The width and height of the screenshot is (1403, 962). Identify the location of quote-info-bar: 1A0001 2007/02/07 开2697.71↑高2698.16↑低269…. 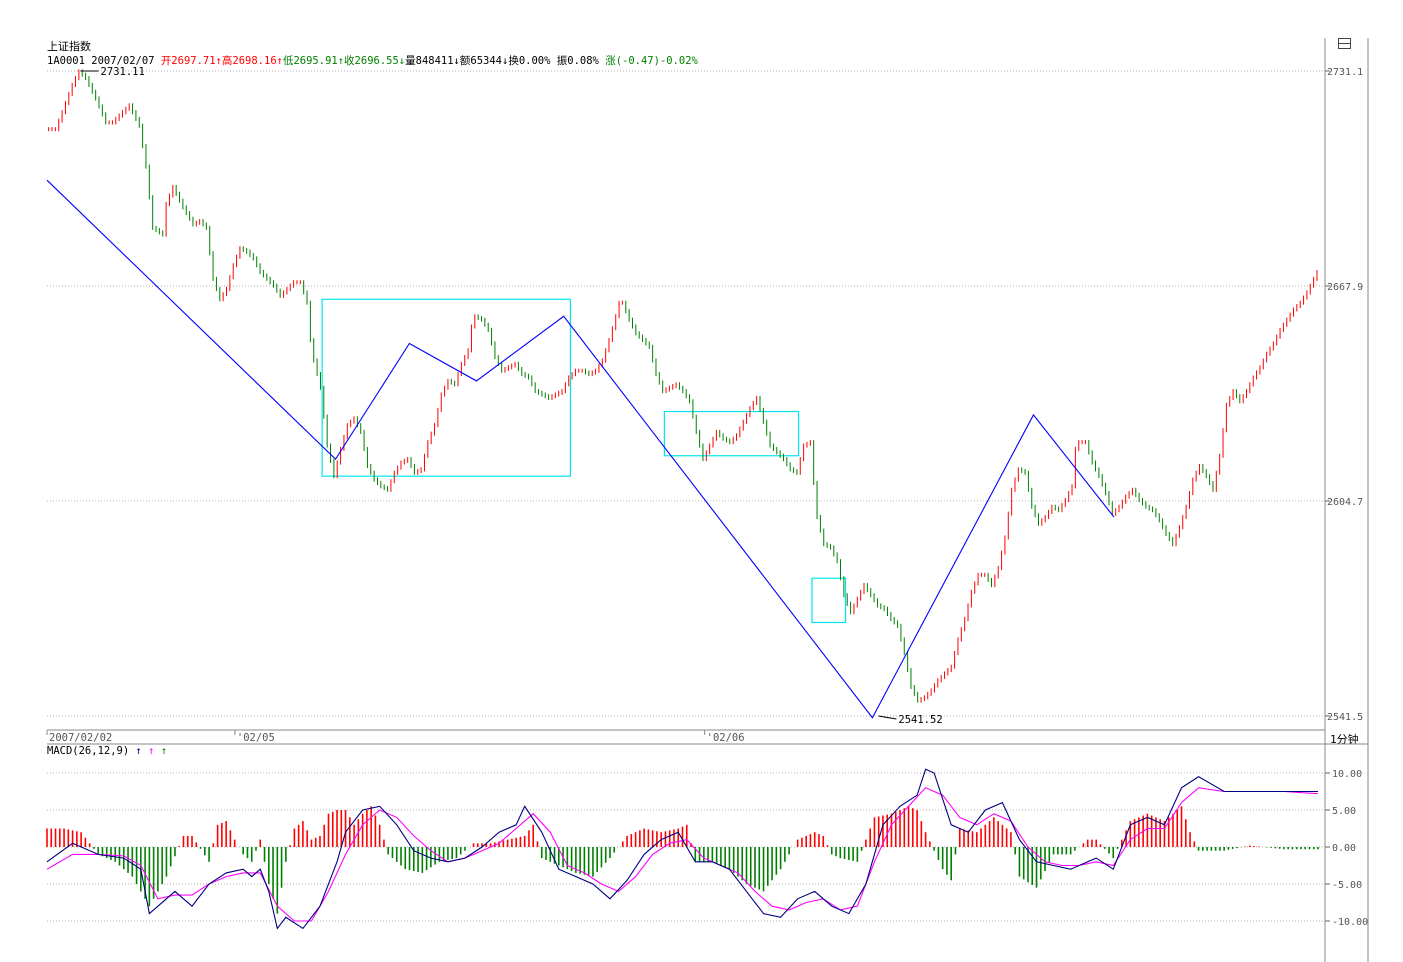
(372, 60).